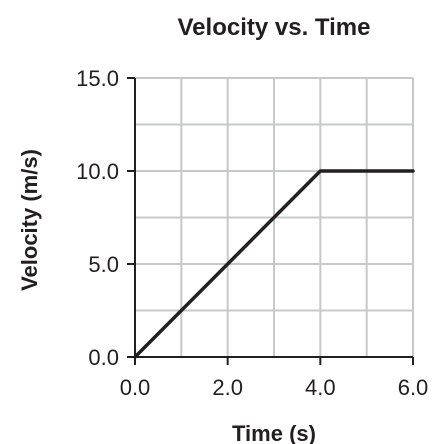 This screenshot has width=442, height=444. I want to click on y-axis-label: Velocity (m/s), so click(29, 220).